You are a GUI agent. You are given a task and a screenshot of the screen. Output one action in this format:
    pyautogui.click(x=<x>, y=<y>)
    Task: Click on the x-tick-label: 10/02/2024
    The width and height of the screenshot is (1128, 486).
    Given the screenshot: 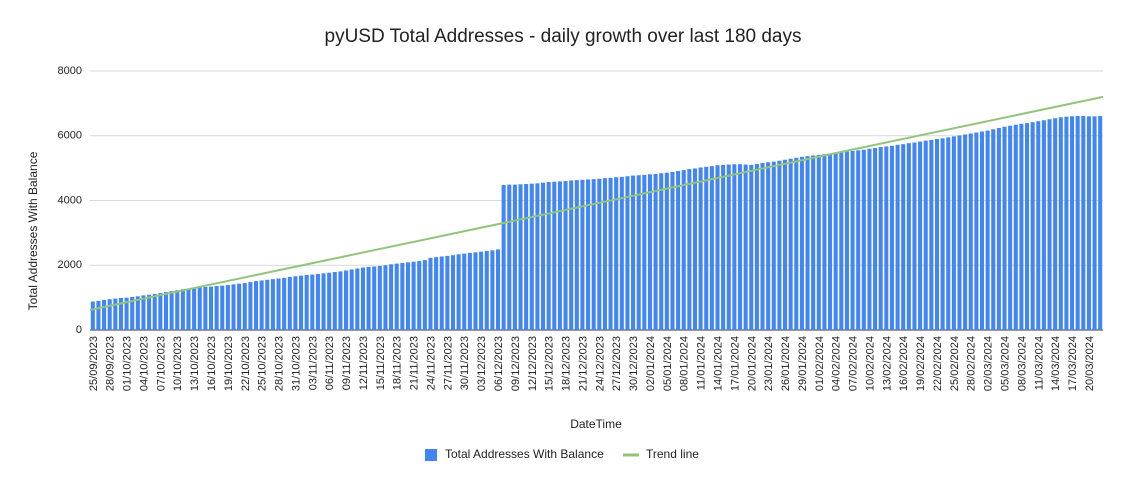 What is the action you would take?
    pyautogui.click(x=870, y=363)
    